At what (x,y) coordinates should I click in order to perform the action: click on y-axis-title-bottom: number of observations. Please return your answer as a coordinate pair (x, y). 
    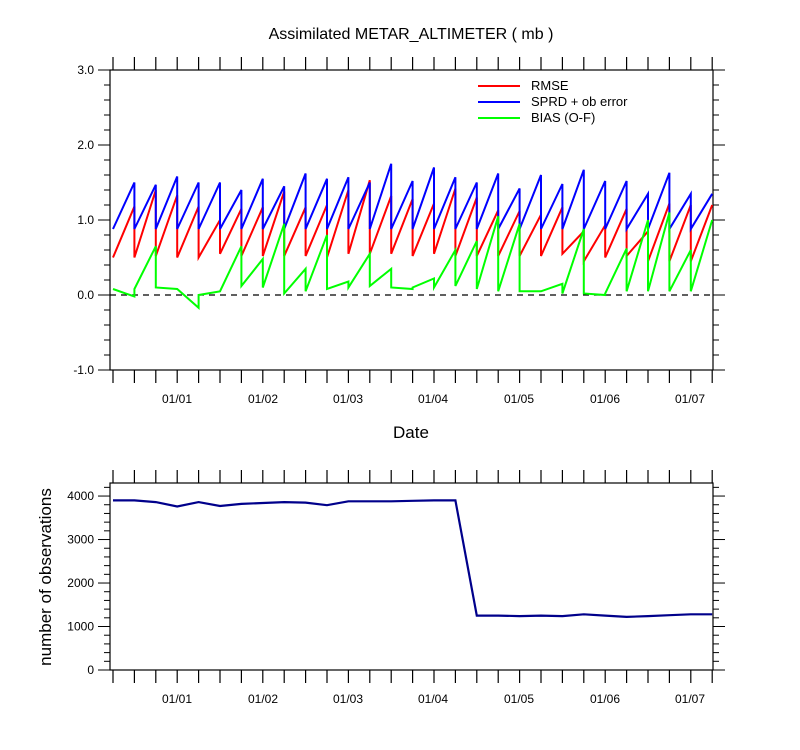
    Looking at the image, I should click on (45, 577).